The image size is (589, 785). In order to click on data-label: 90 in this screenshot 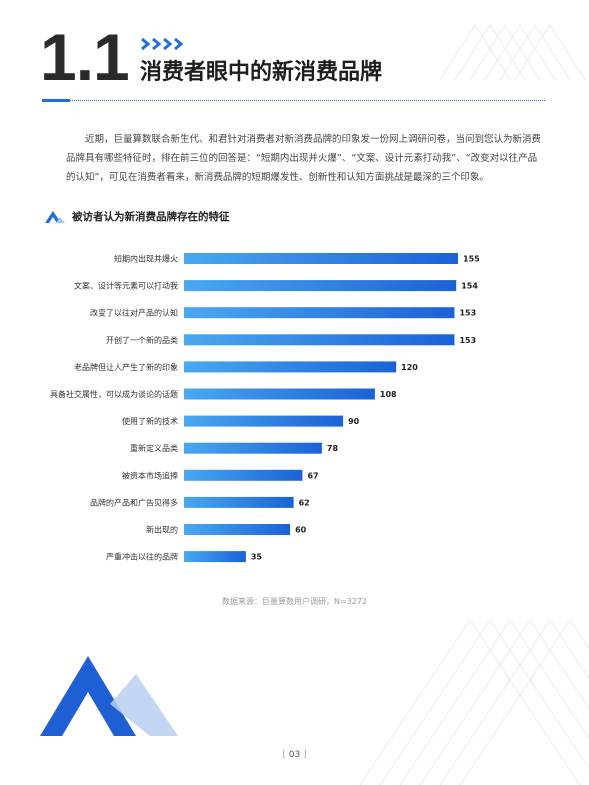, I will do `click(354, 421)`.